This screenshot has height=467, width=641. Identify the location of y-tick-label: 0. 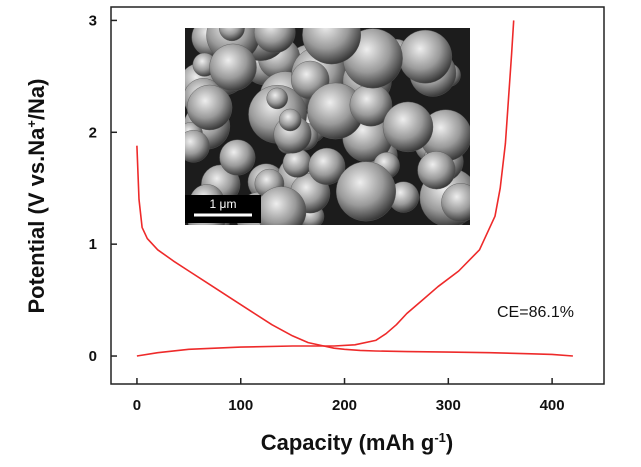
(93, 356).